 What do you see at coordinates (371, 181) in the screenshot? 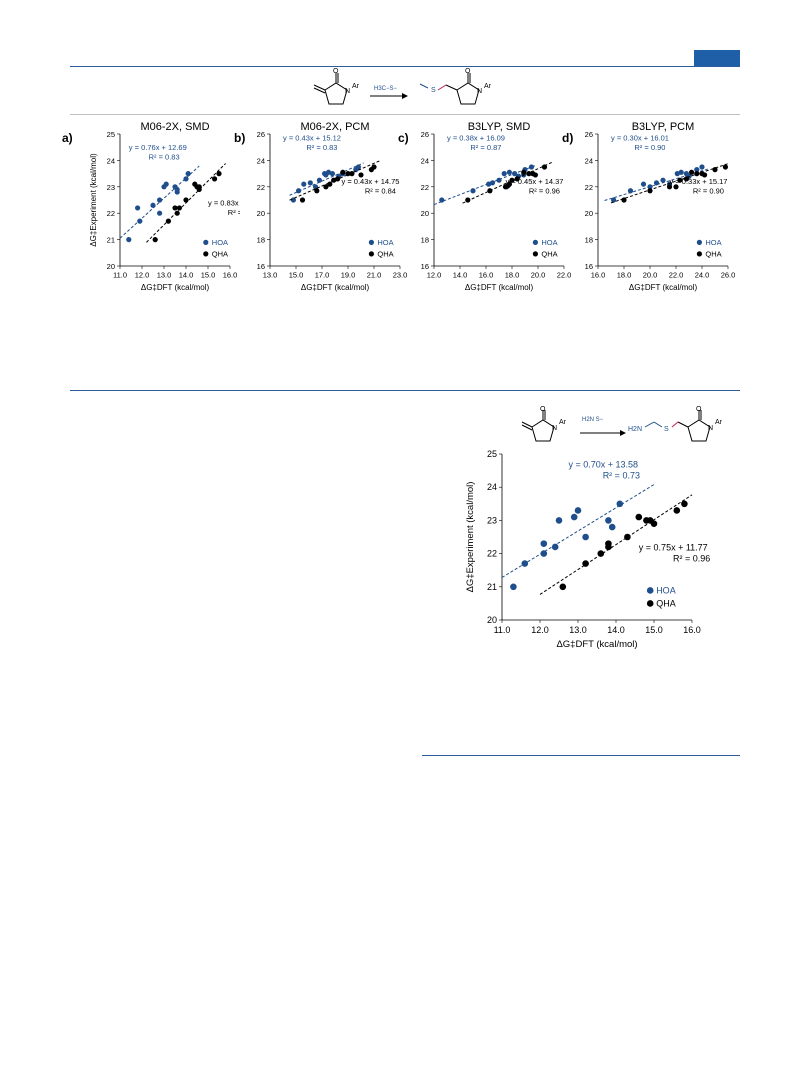
I see `equation-qha: y = 0.43x + 14.75` at bounding box center [371, 181].